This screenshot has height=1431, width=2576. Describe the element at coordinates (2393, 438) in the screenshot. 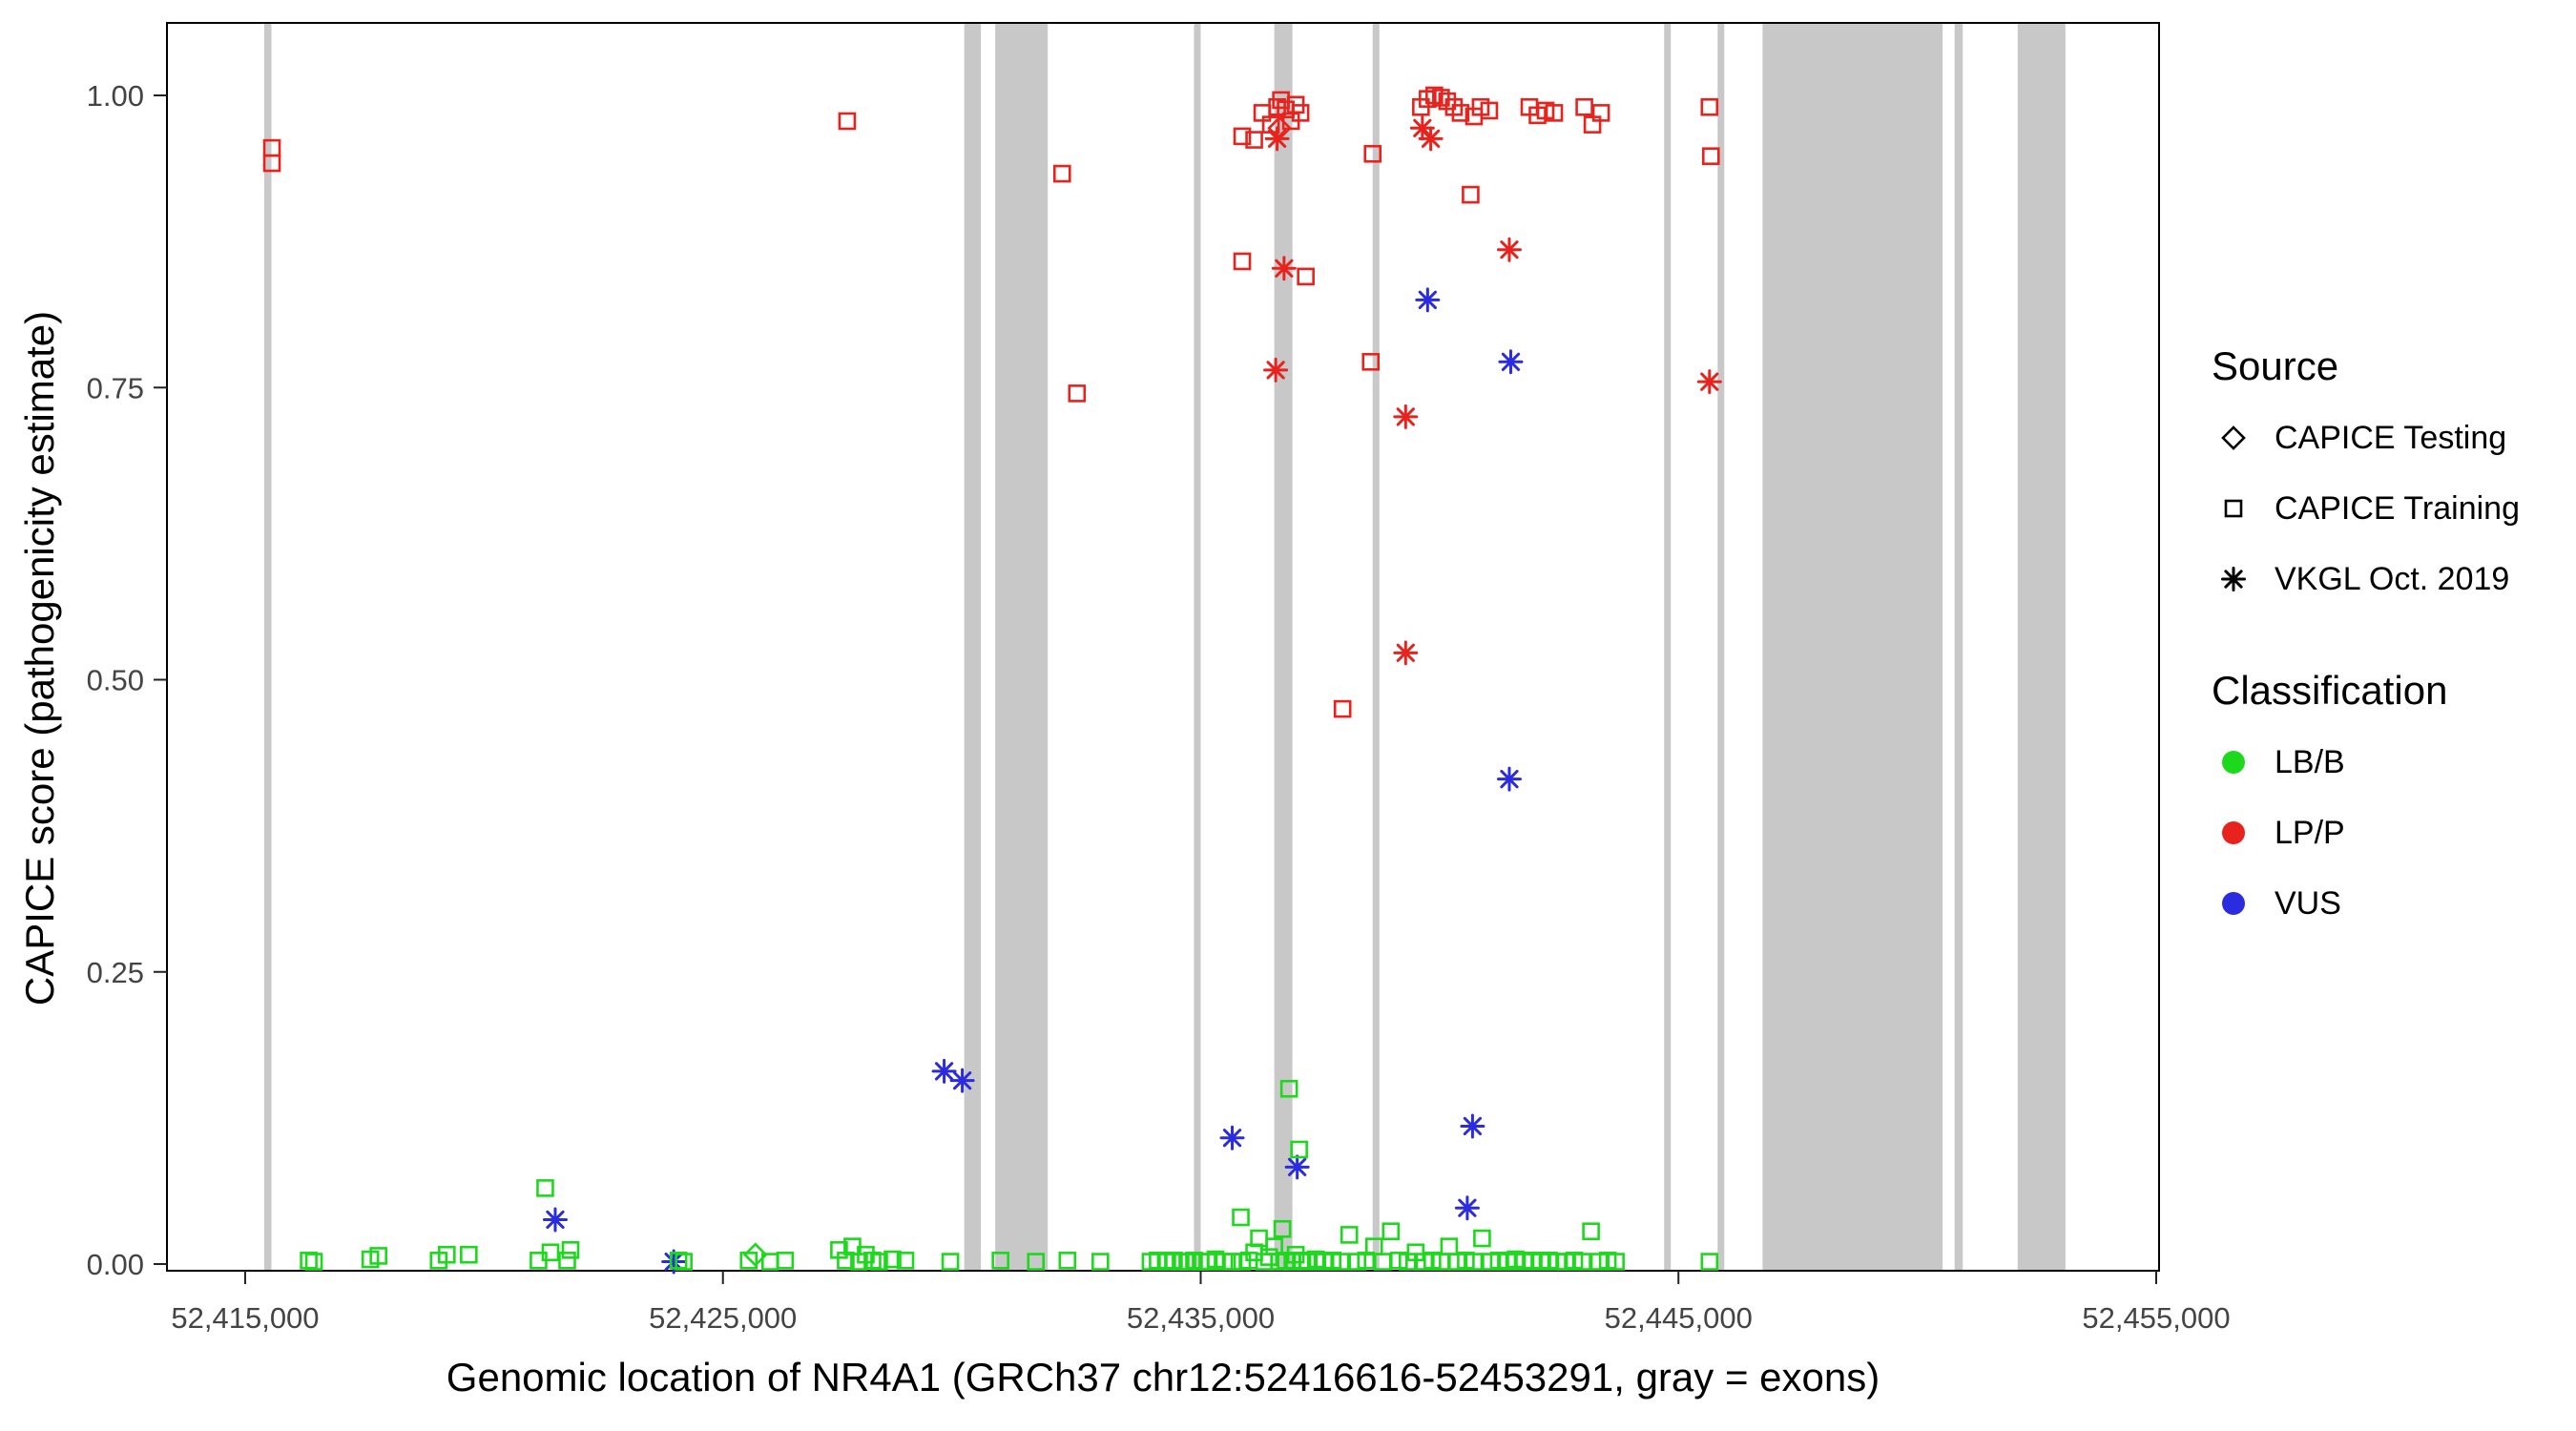

I see `legend-item-diamond: CAPICE Testing` at that location.